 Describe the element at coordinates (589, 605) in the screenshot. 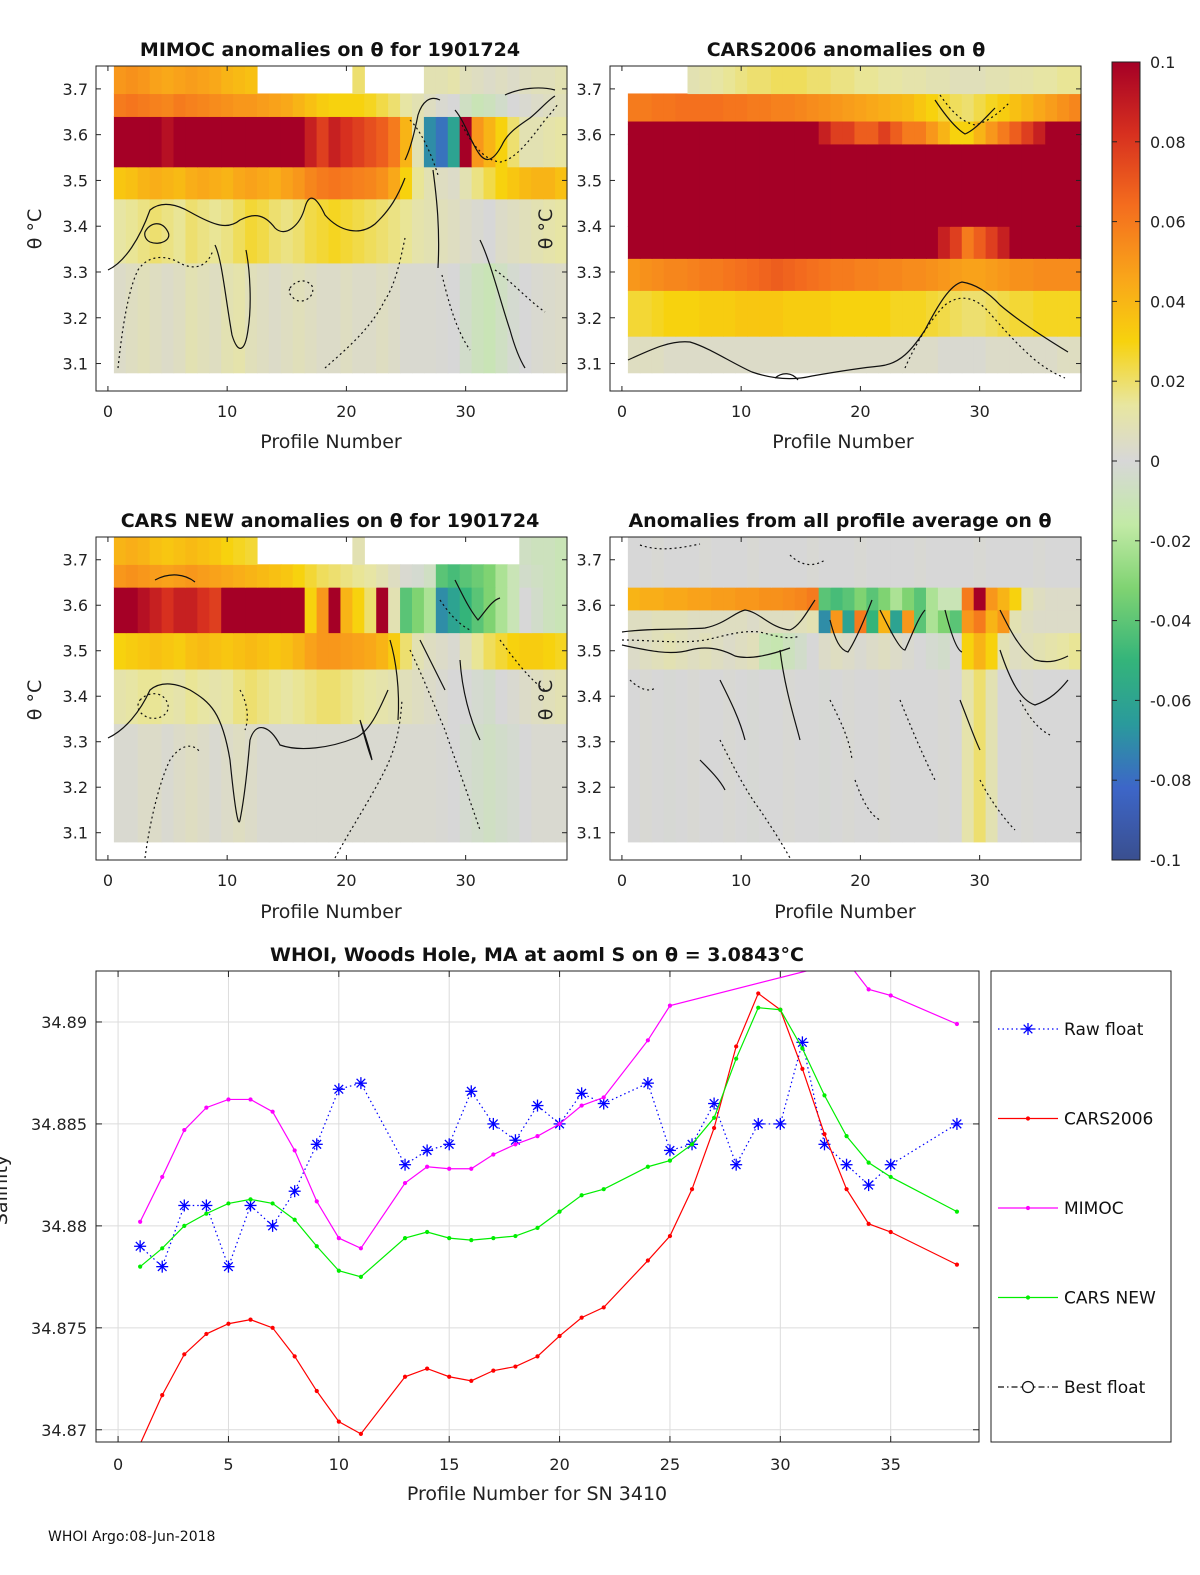

I see `y-tick-label: 3.6` at that location.